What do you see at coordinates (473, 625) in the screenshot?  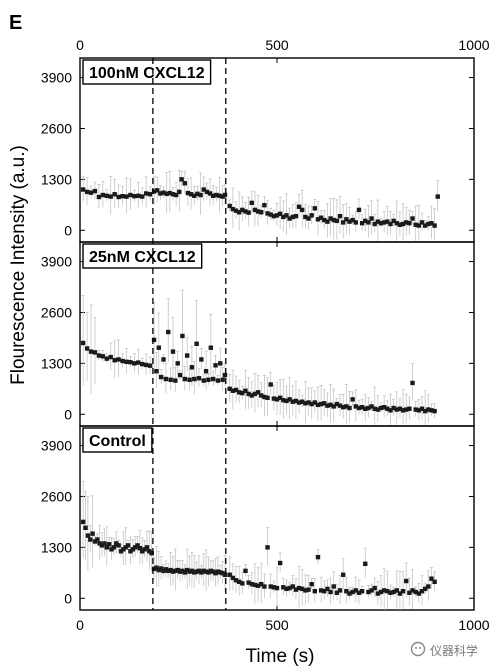 I see `x-tick-label: 1000` at bounding box center [473, 625].